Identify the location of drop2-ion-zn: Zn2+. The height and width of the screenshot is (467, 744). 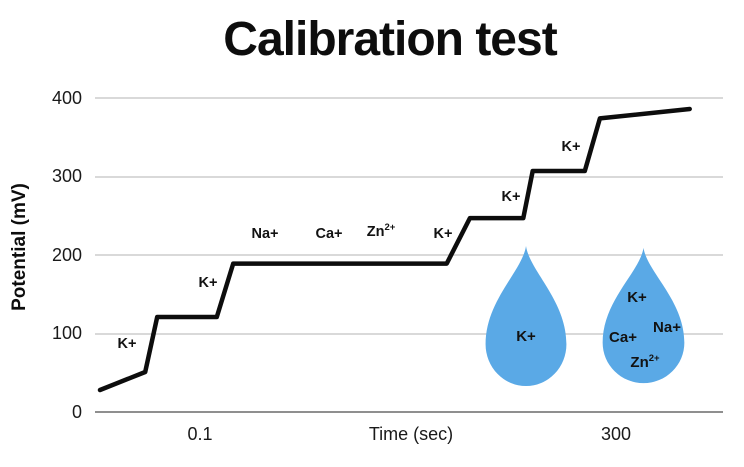
(645, 362).